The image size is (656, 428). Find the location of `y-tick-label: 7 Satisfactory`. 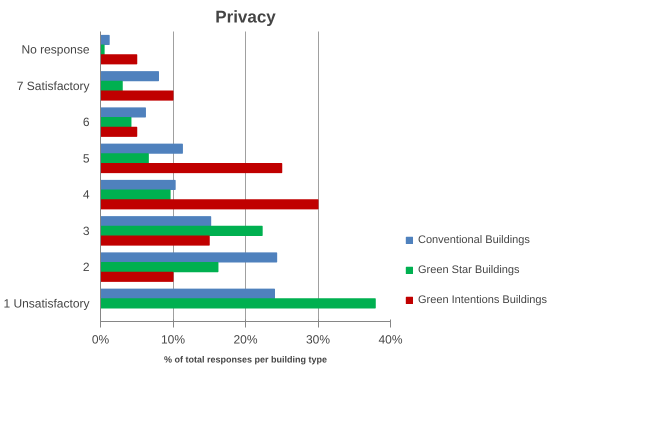

y-tick-label: 7 Satisfactory is located at coordinates (53, 85).